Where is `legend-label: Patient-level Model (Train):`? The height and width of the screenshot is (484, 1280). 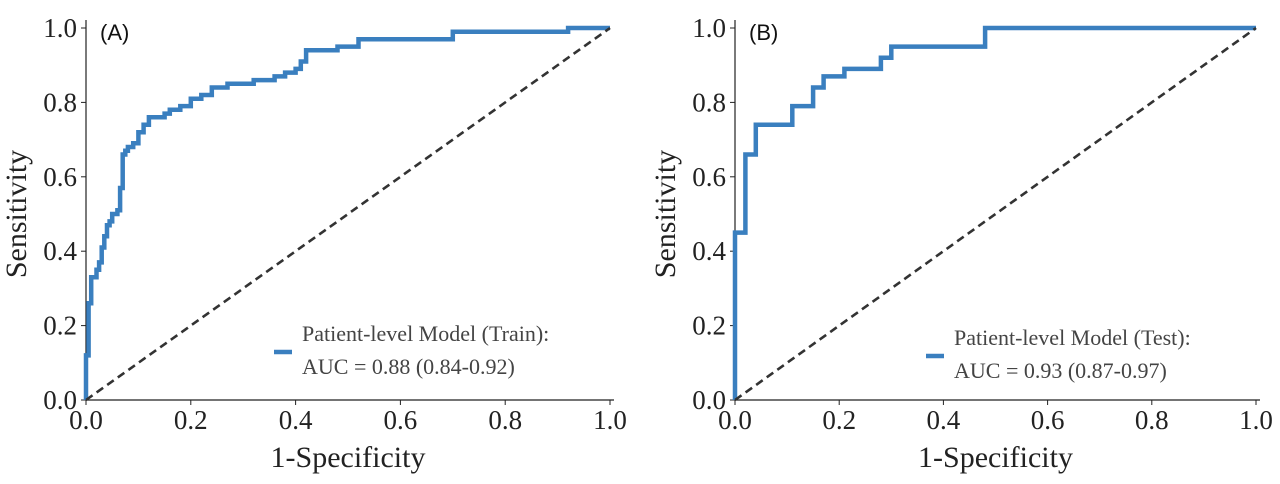 legend-label: Patient-level Model (Train): is located at coordinates (425, 333).